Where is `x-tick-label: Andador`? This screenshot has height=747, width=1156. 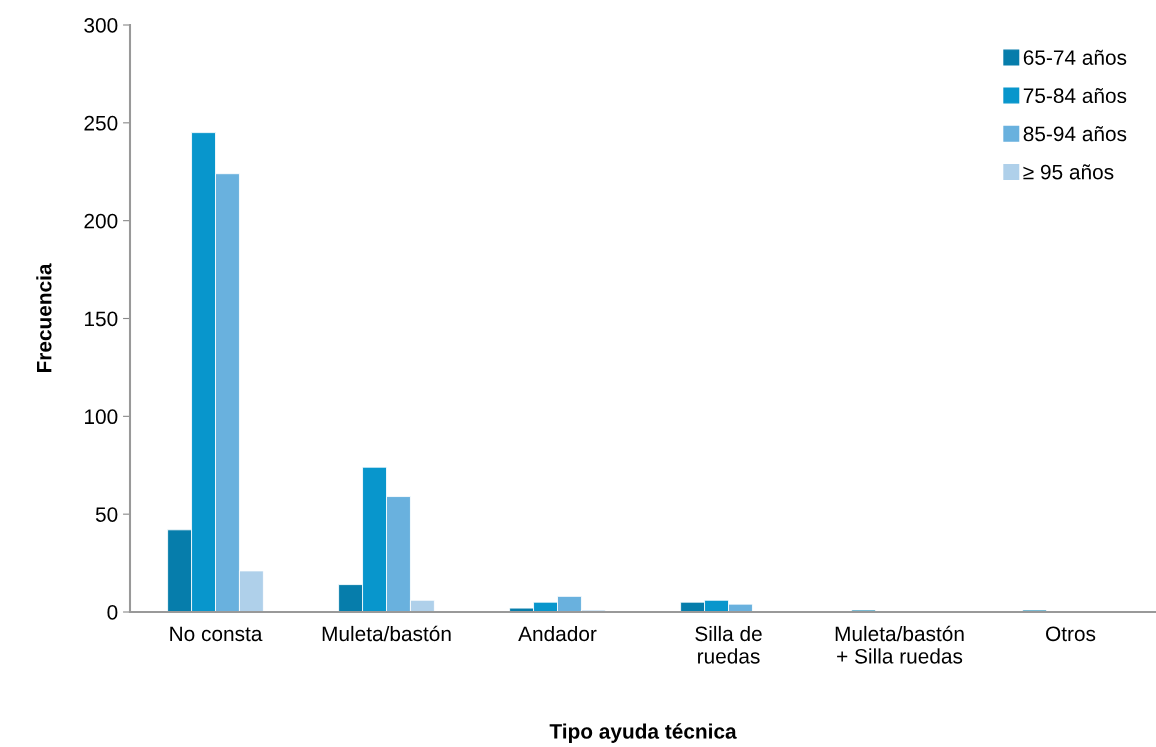 x-tick-label: Andador is located at coordinates (557, 633).